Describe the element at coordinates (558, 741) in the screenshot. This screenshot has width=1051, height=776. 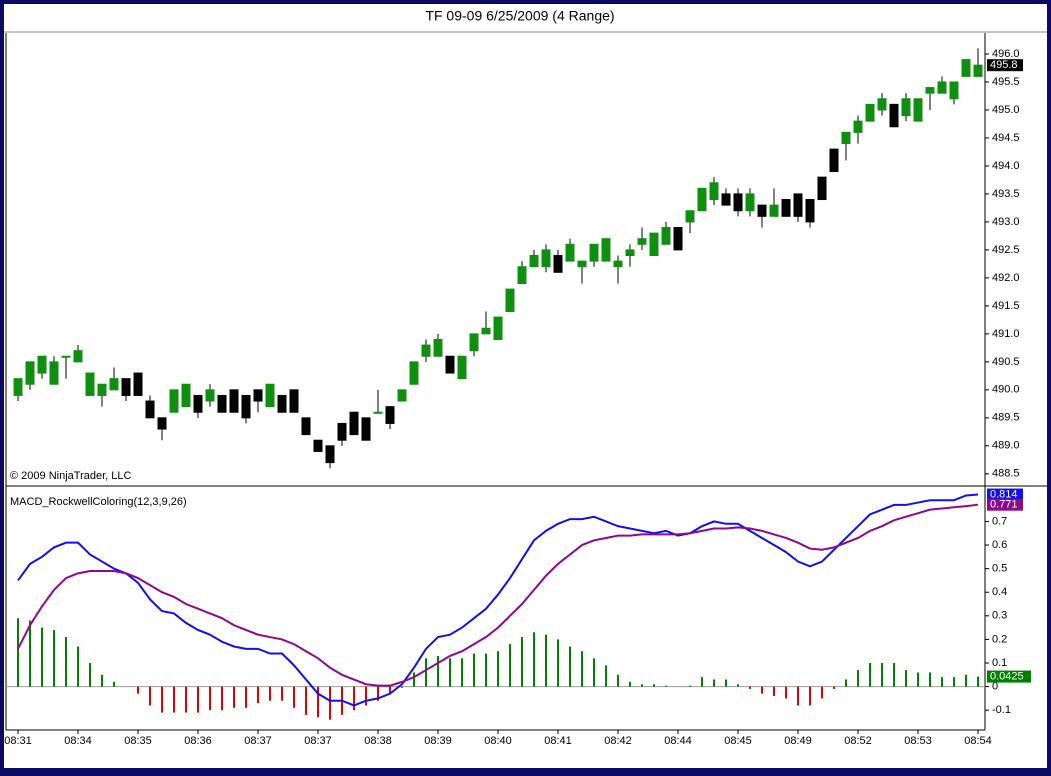
I see `x-tick-label: 08:41` at that location.